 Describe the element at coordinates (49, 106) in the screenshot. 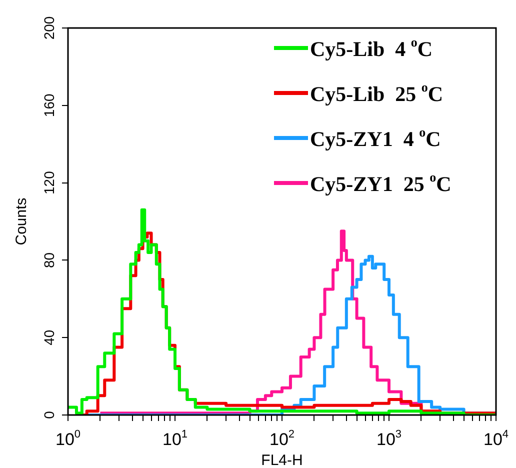

I see `y-tick-label: 160` at that location.